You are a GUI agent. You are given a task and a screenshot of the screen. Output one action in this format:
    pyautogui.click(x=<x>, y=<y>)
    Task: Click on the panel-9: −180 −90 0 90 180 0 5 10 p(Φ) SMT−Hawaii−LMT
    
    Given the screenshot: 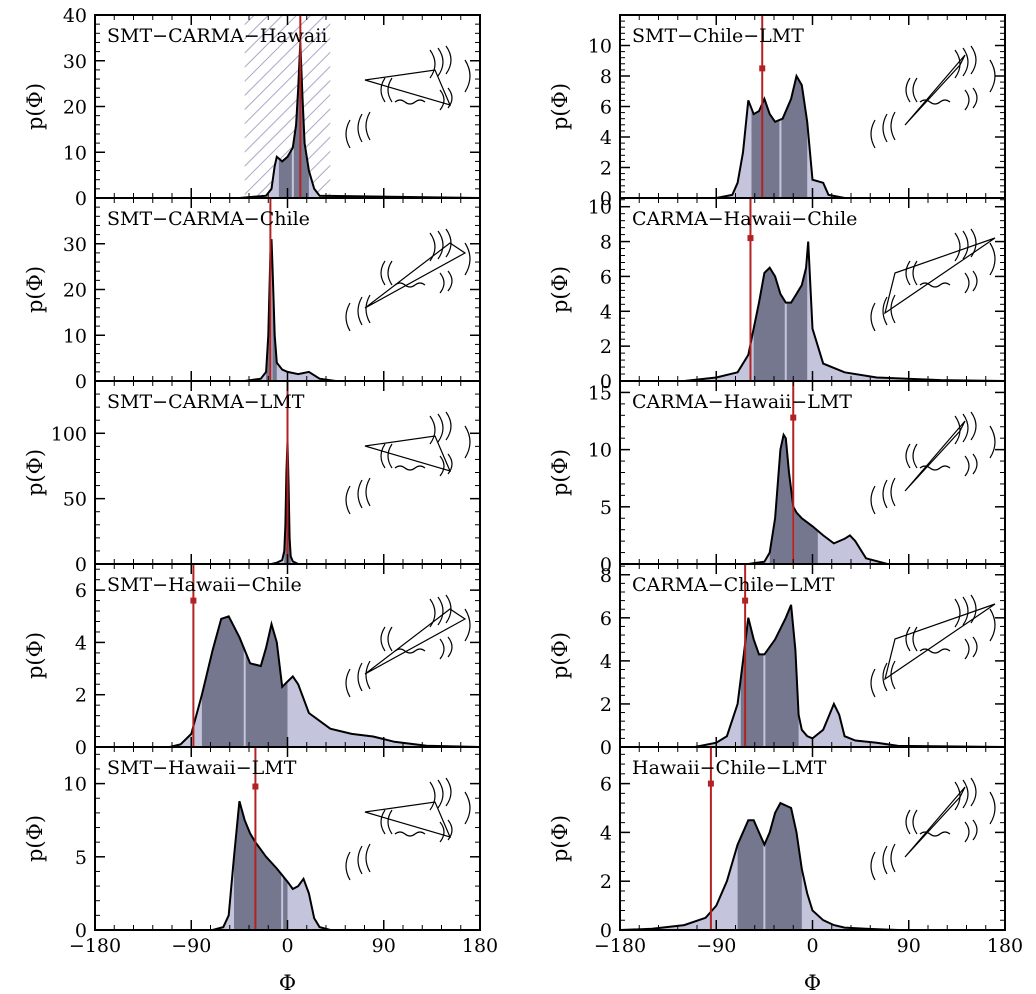 What is the action you would take?
    pyautogui.click(x=260, y=851)
    